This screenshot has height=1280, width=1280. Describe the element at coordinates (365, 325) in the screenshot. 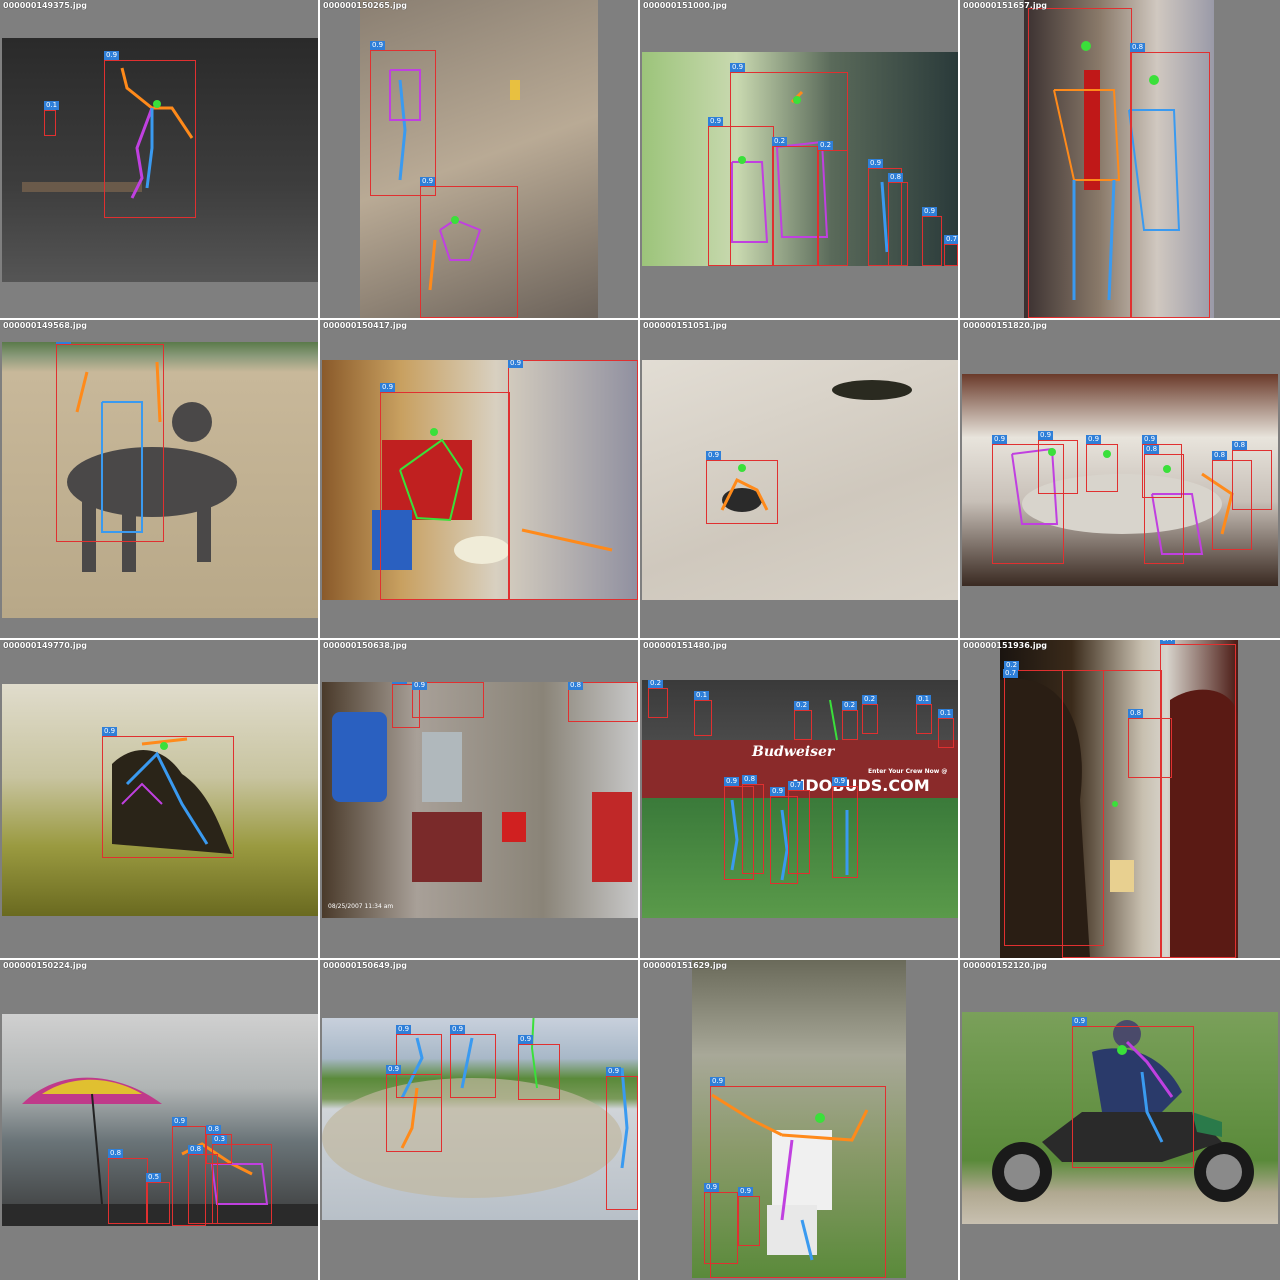

I see `tile-filename: 000000150417.jpg` at that location.